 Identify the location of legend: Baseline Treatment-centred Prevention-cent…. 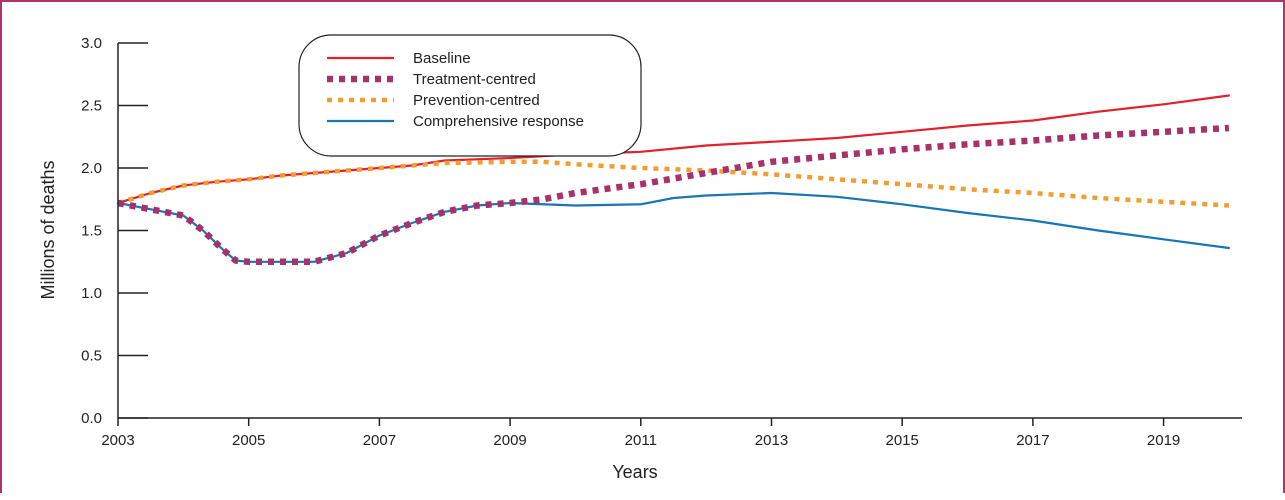
(470, 95).